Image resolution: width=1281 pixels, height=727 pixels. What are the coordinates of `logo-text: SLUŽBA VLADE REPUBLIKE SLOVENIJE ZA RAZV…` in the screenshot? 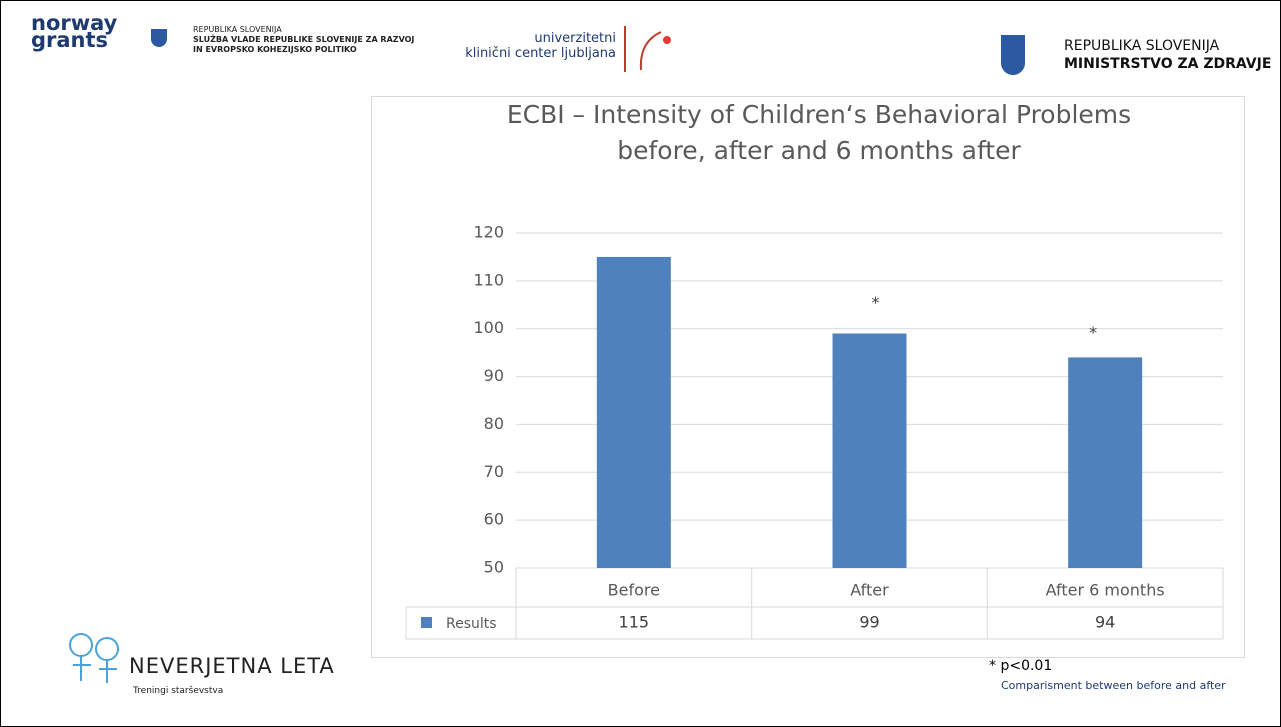 It's located at (304, 39).